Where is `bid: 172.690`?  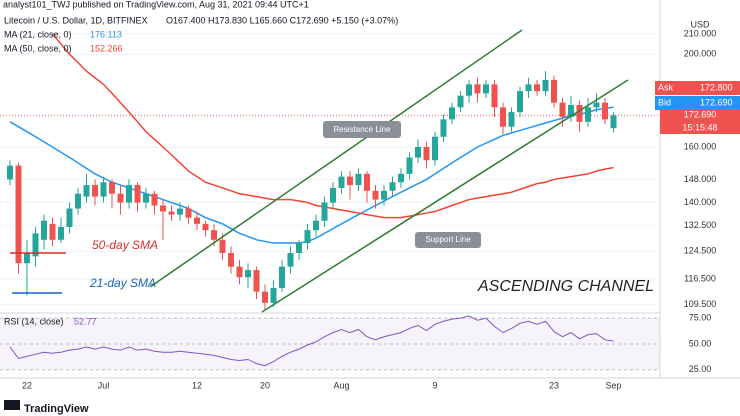
bid: 172.690 is located at coordinates (716, 102).